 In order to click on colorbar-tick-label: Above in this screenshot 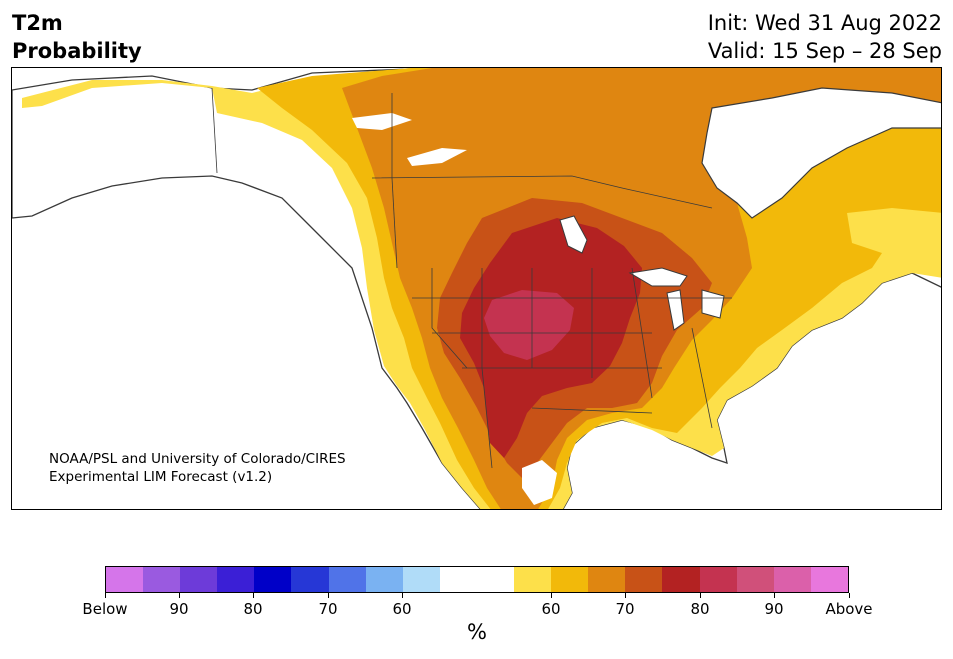, I will do `click(849, 609)`.